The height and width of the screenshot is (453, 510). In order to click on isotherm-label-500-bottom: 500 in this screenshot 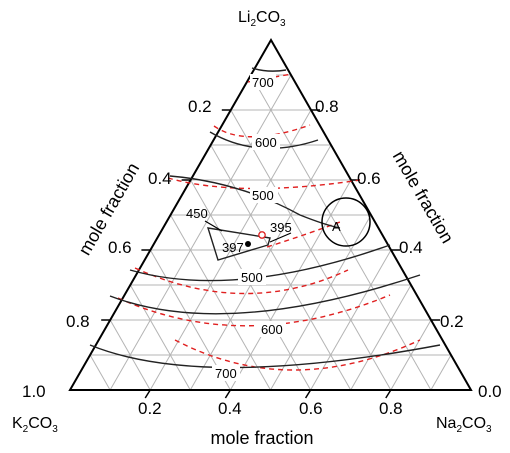, I will do `click(252, 277)`.